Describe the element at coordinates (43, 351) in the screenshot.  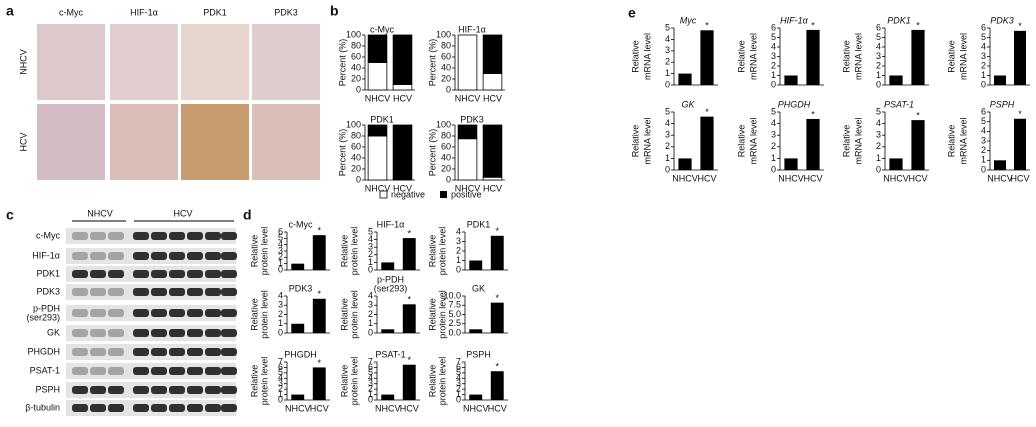
I see `row-label: PHGDH` at that location.